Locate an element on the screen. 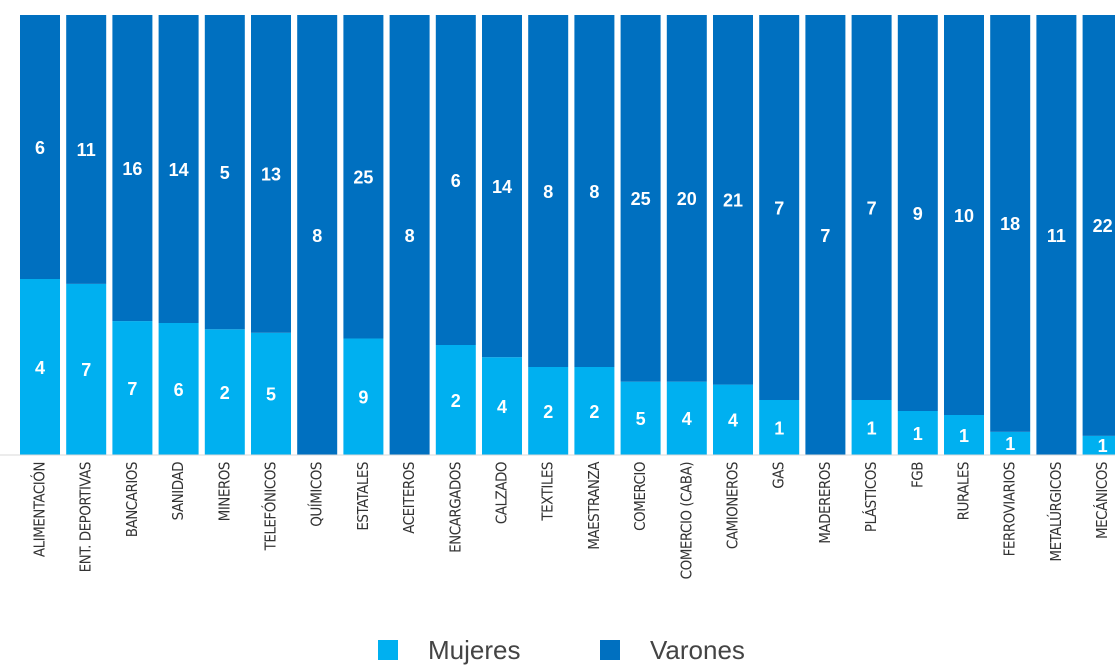 This screenshot has width=1115, height=666. x-tick-label: ALIMENTACIÓN is located at coordinates (39, 509).